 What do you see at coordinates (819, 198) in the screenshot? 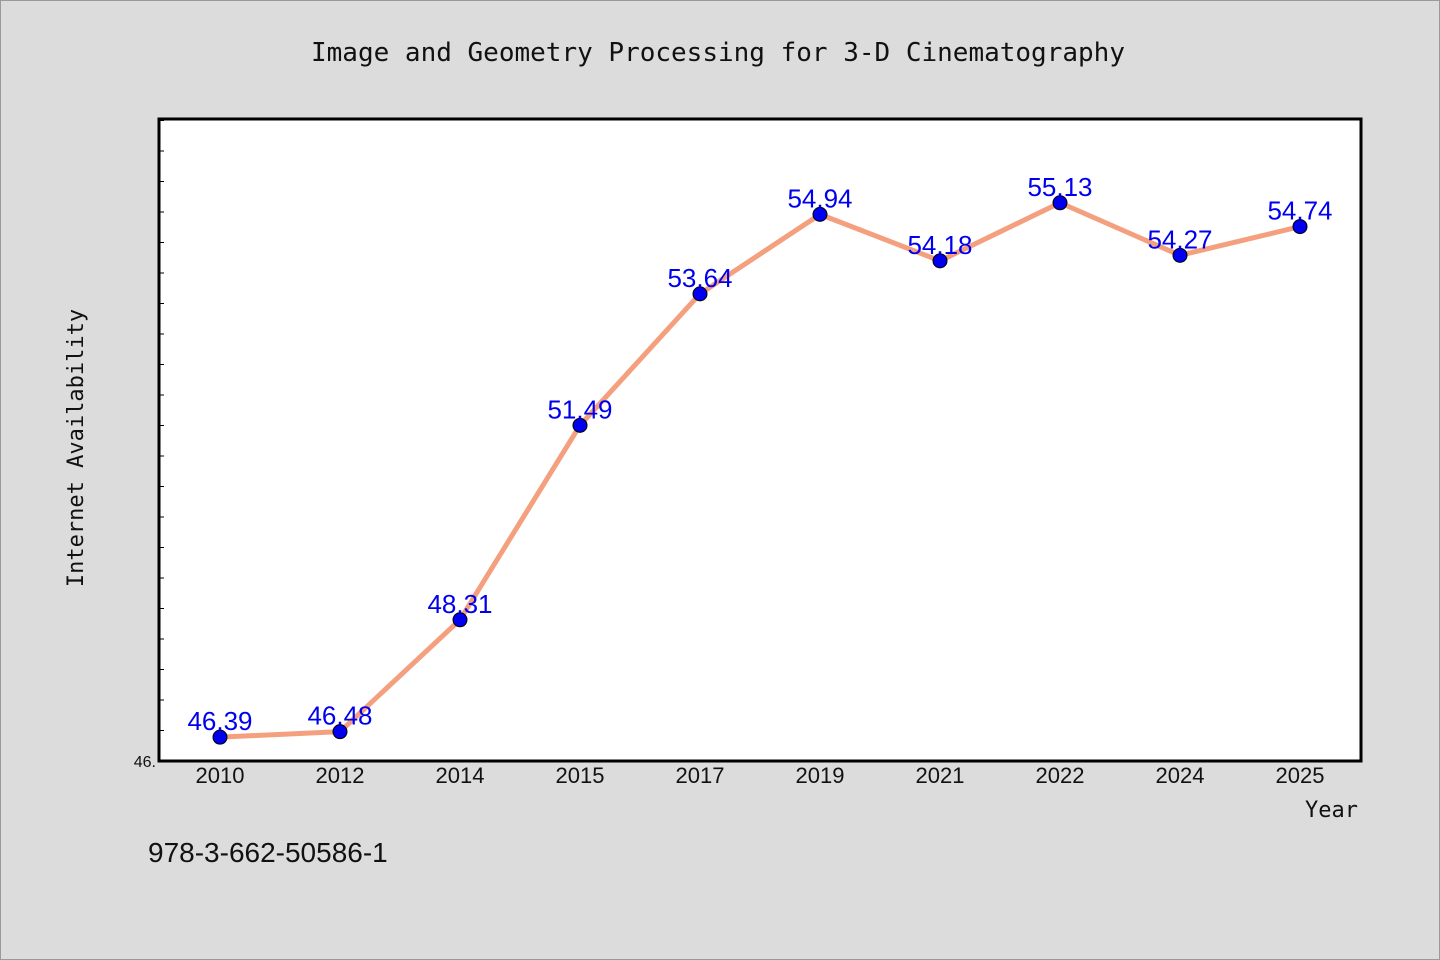
I see `data-label: 54.94` at bounding box center [819, 198].